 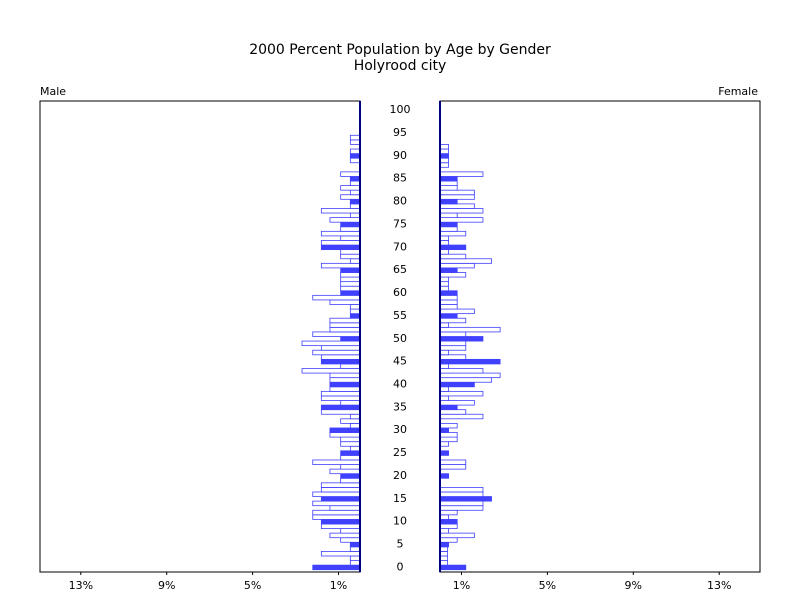 I want to click on x-tick-label: 13%, so click(x=719, y=585).